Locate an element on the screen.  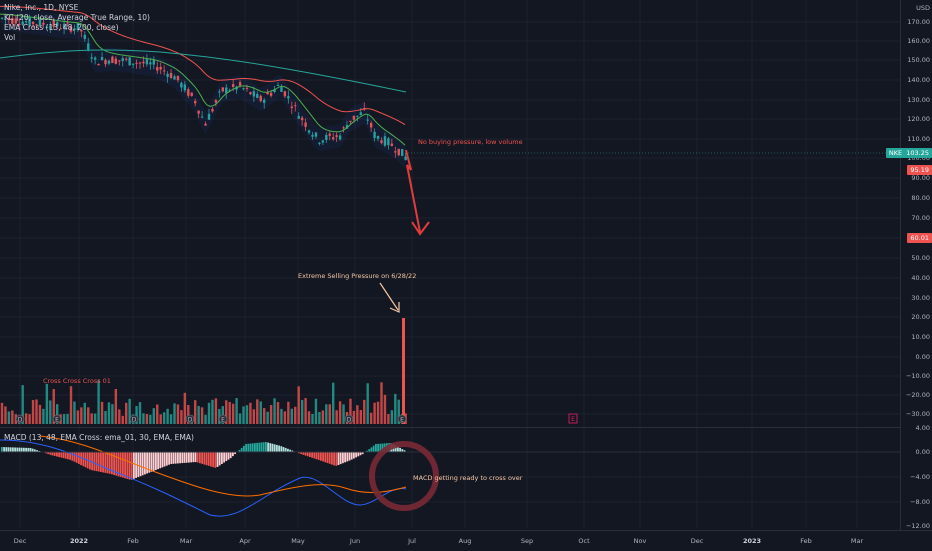
highlight-circle is located at coordinates (404, 476).